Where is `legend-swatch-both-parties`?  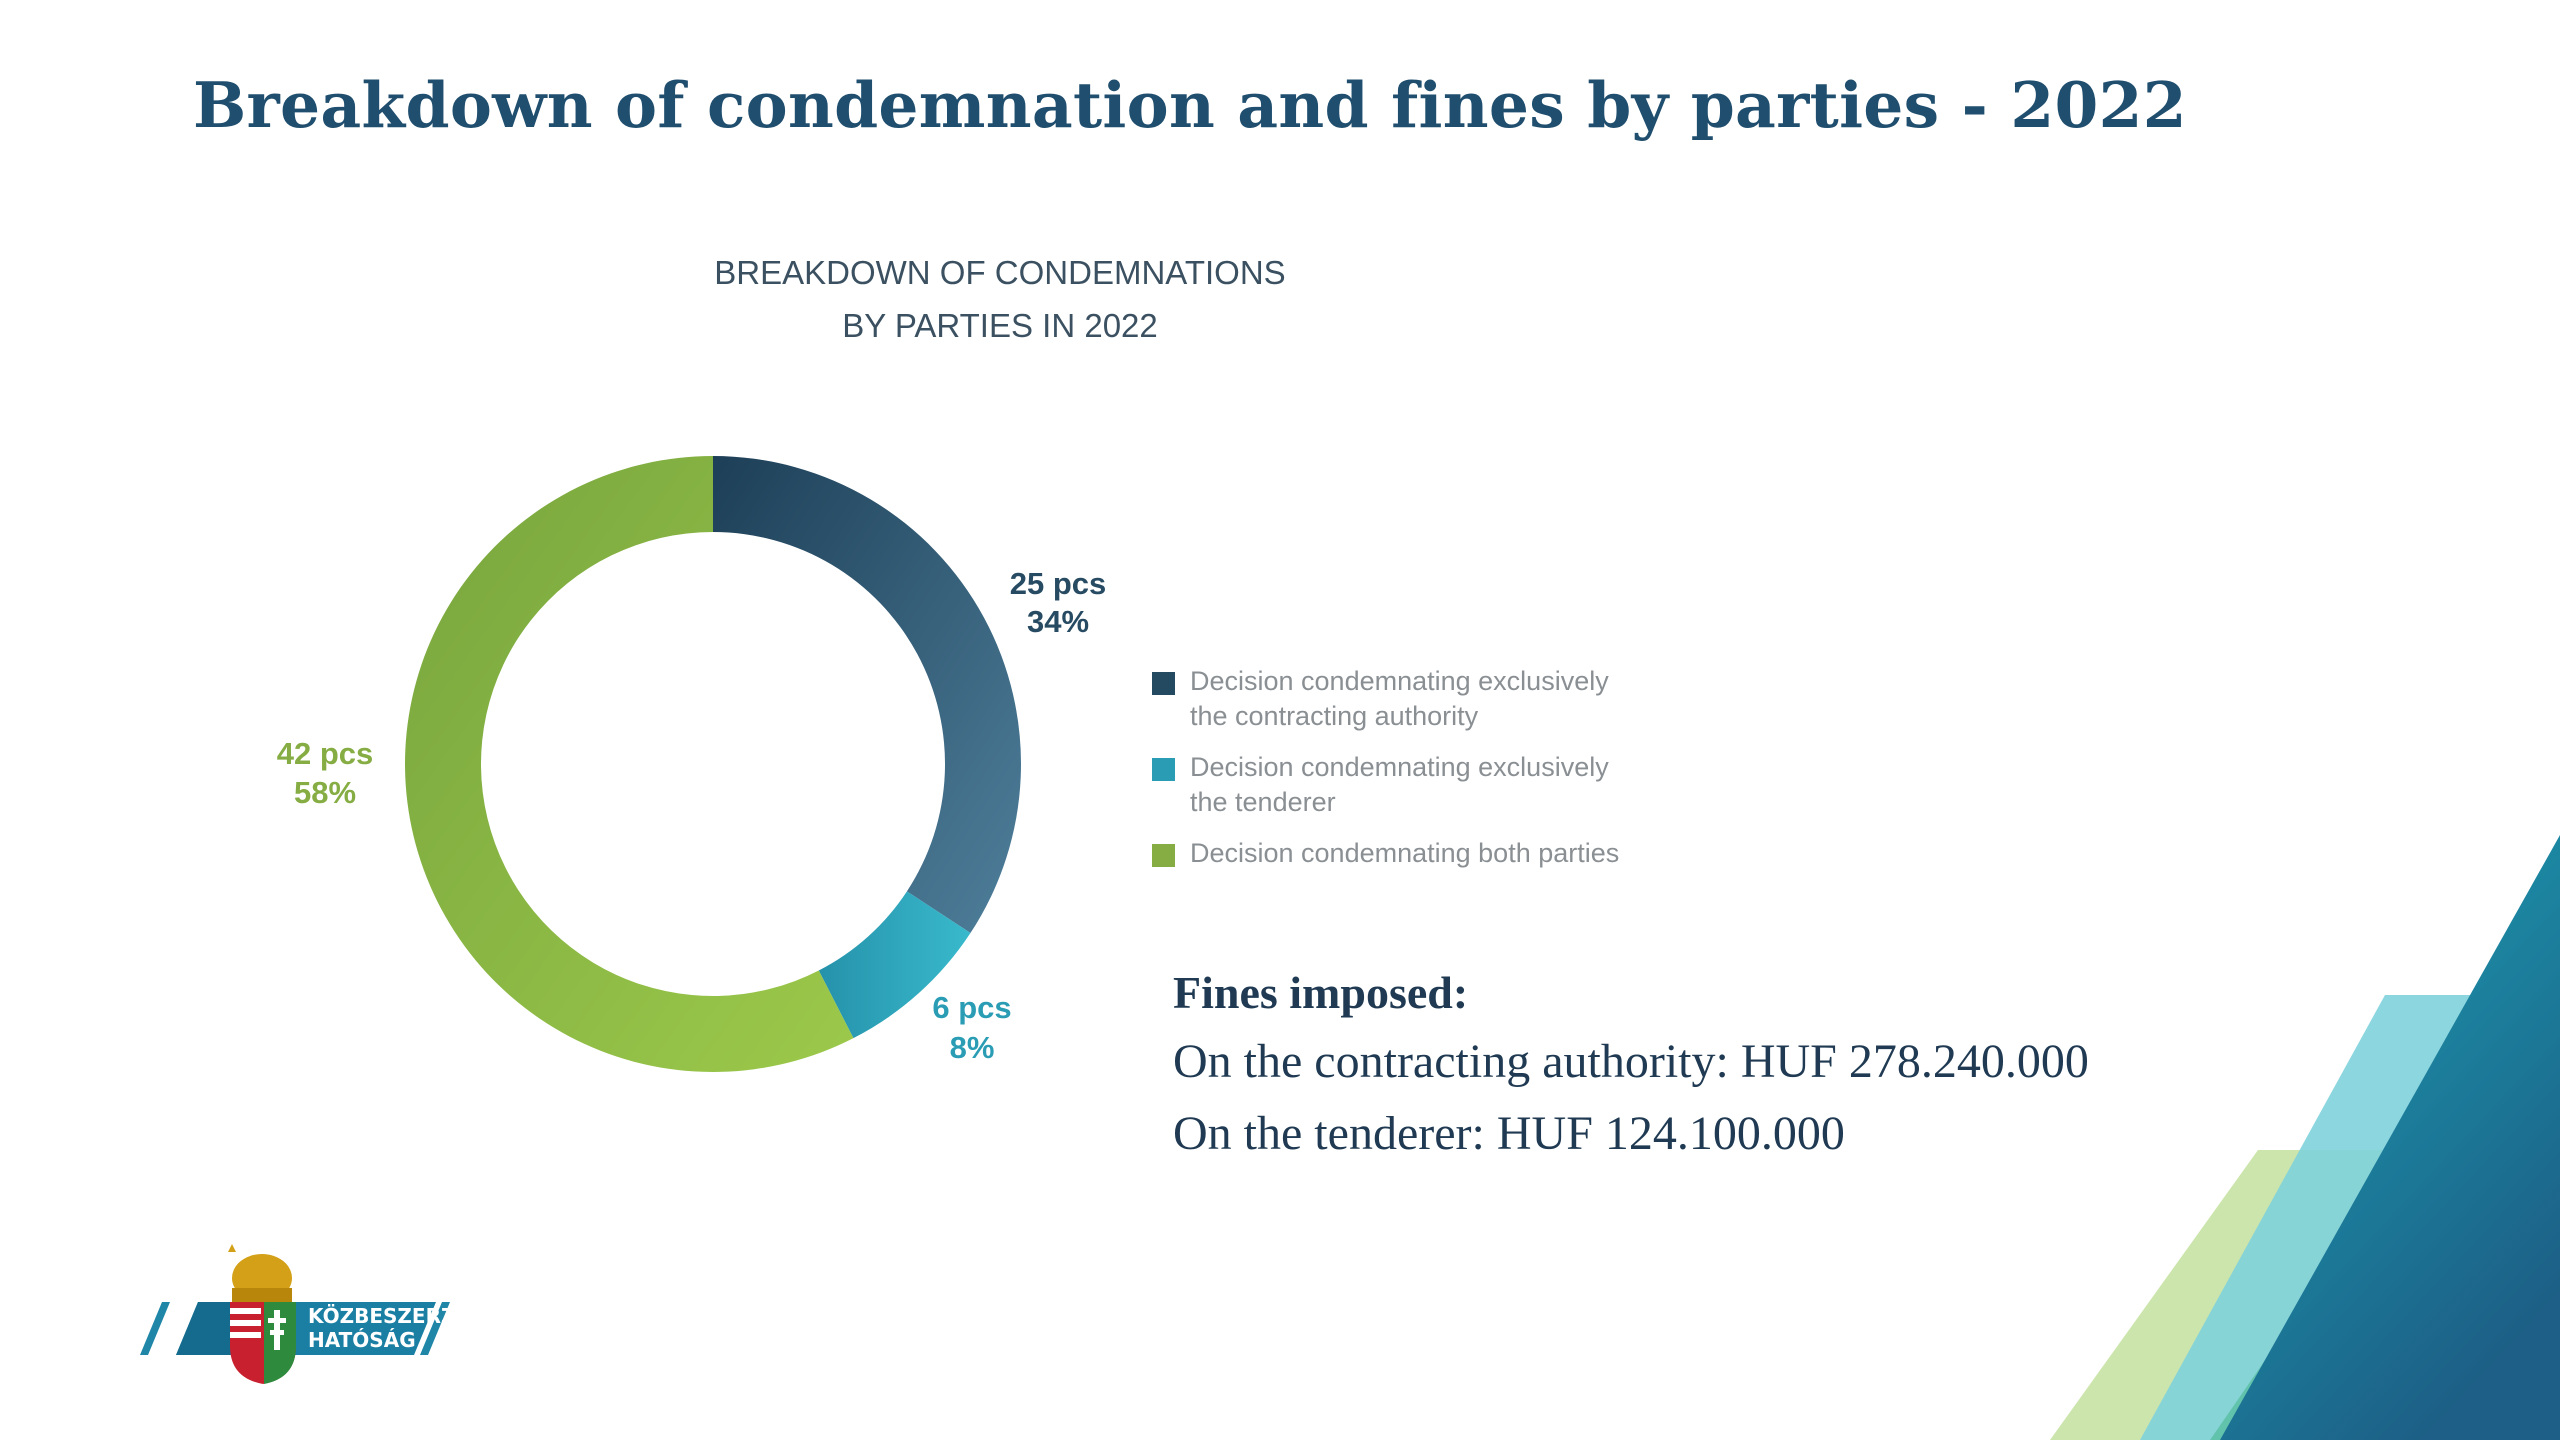 legend-swatch-both-parties is located at coordinates (1163, 855).